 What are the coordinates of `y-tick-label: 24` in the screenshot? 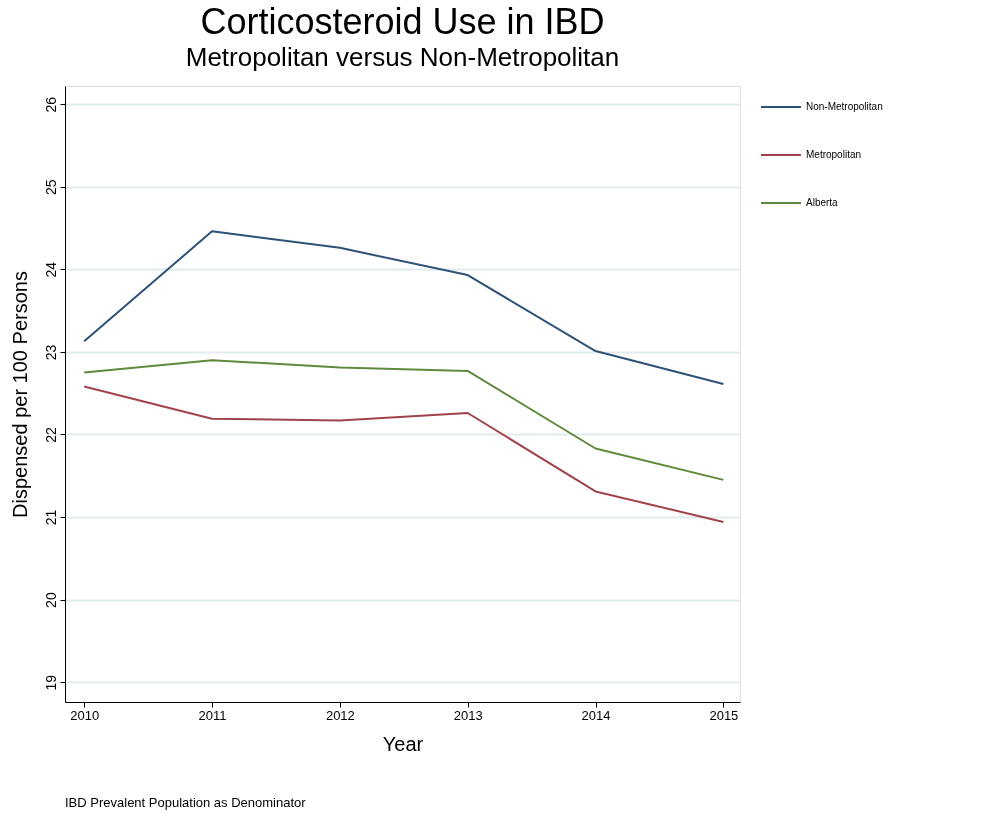 It's located at (50, 269).